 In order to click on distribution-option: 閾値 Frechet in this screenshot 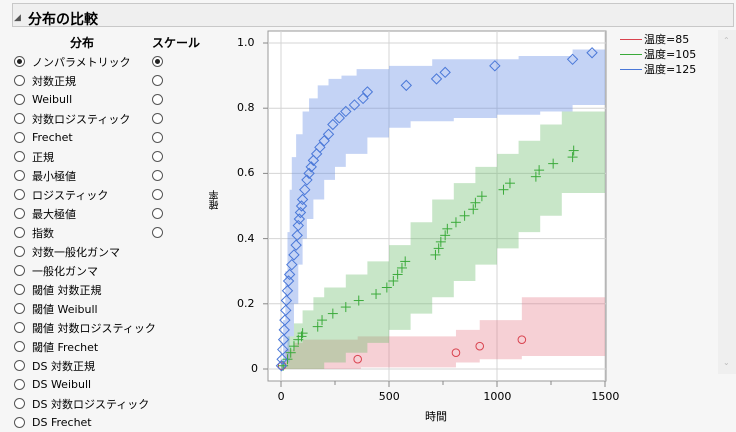, I will do `click(56, 346)`.